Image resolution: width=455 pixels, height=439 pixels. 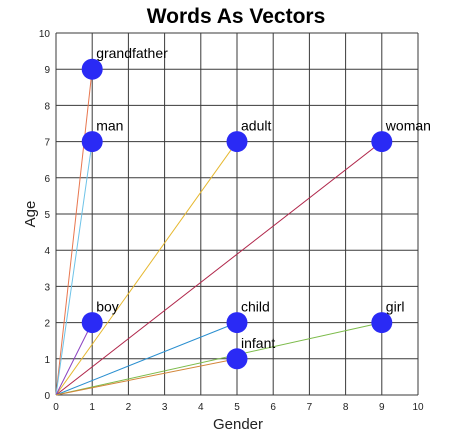 I want to click on point-grandfather, so click(x=92, y=69).